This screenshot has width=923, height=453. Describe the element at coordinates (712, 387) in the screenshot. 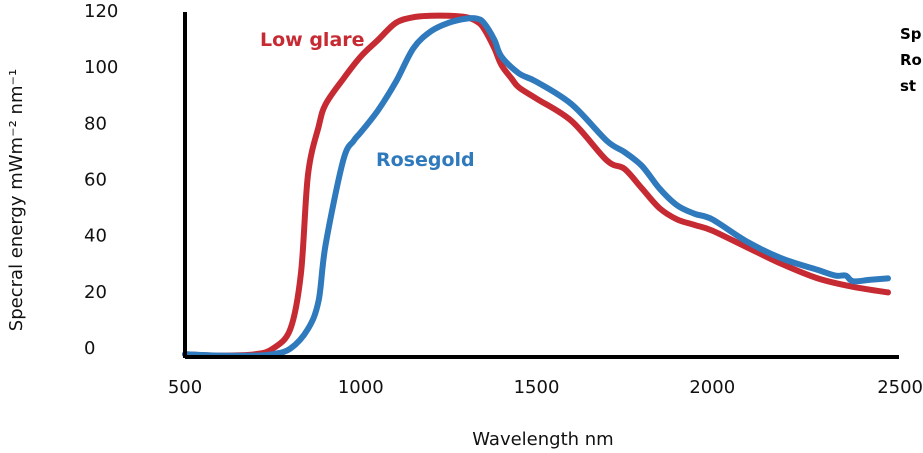

I see `x-tick-label: 2000` at that location.